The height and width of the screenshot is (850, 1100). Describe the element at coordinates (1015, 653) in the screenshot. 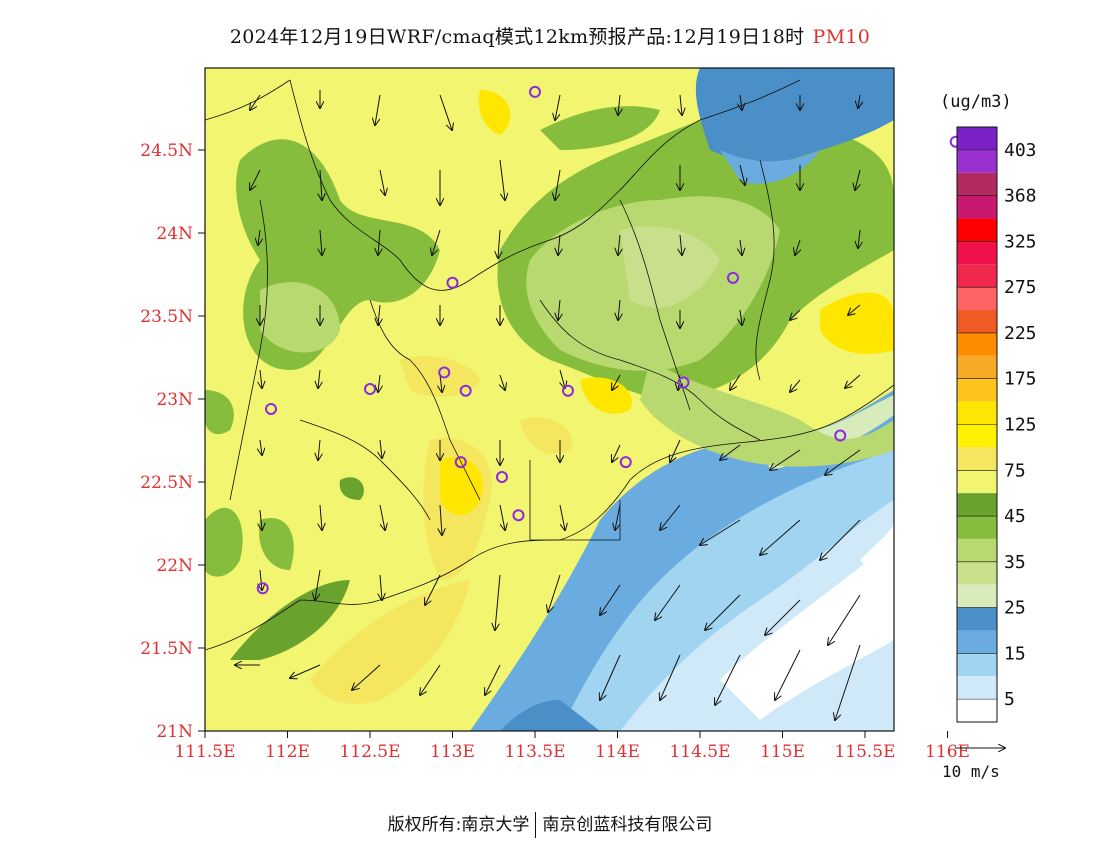

I see `colorbar-label: 15` at that location.